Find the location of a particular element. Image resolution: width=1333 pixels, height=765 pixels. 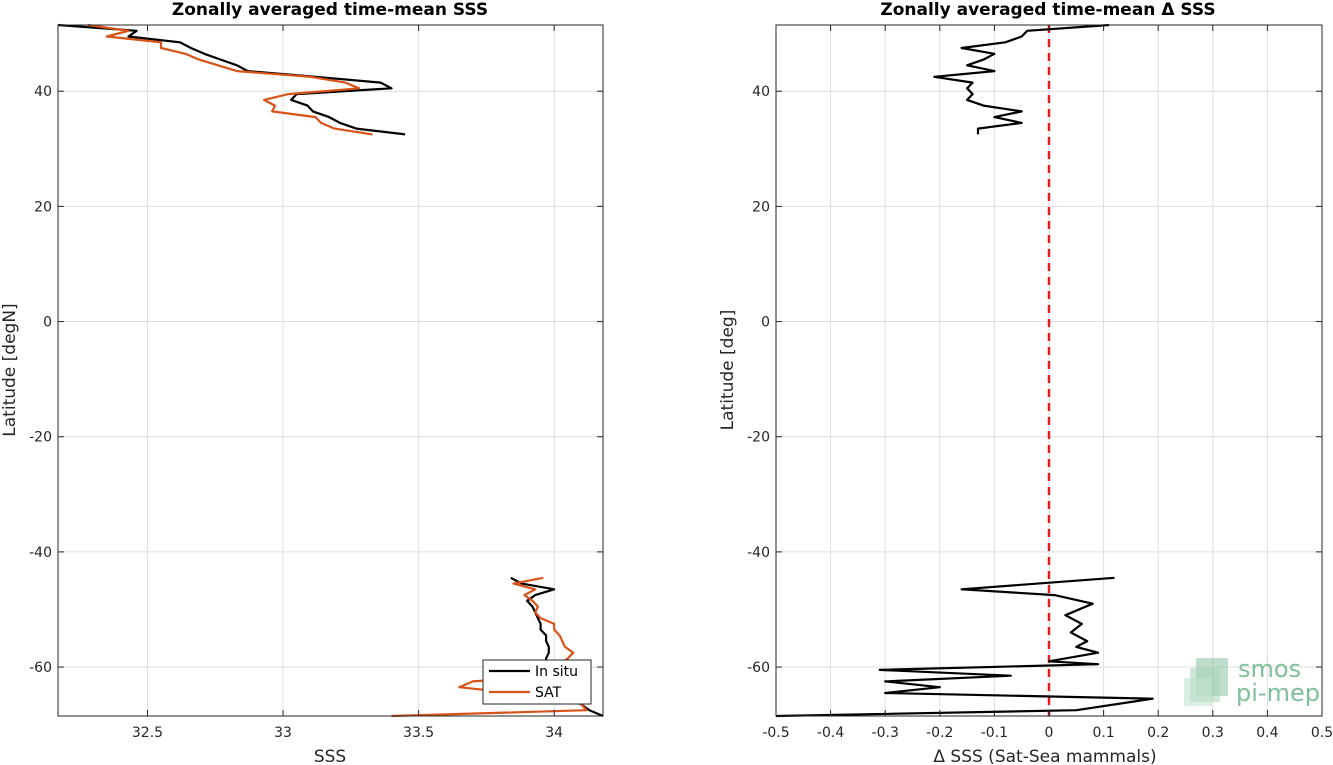

right-x-tick-label: -0.5 is located at coordinates (775, 733).